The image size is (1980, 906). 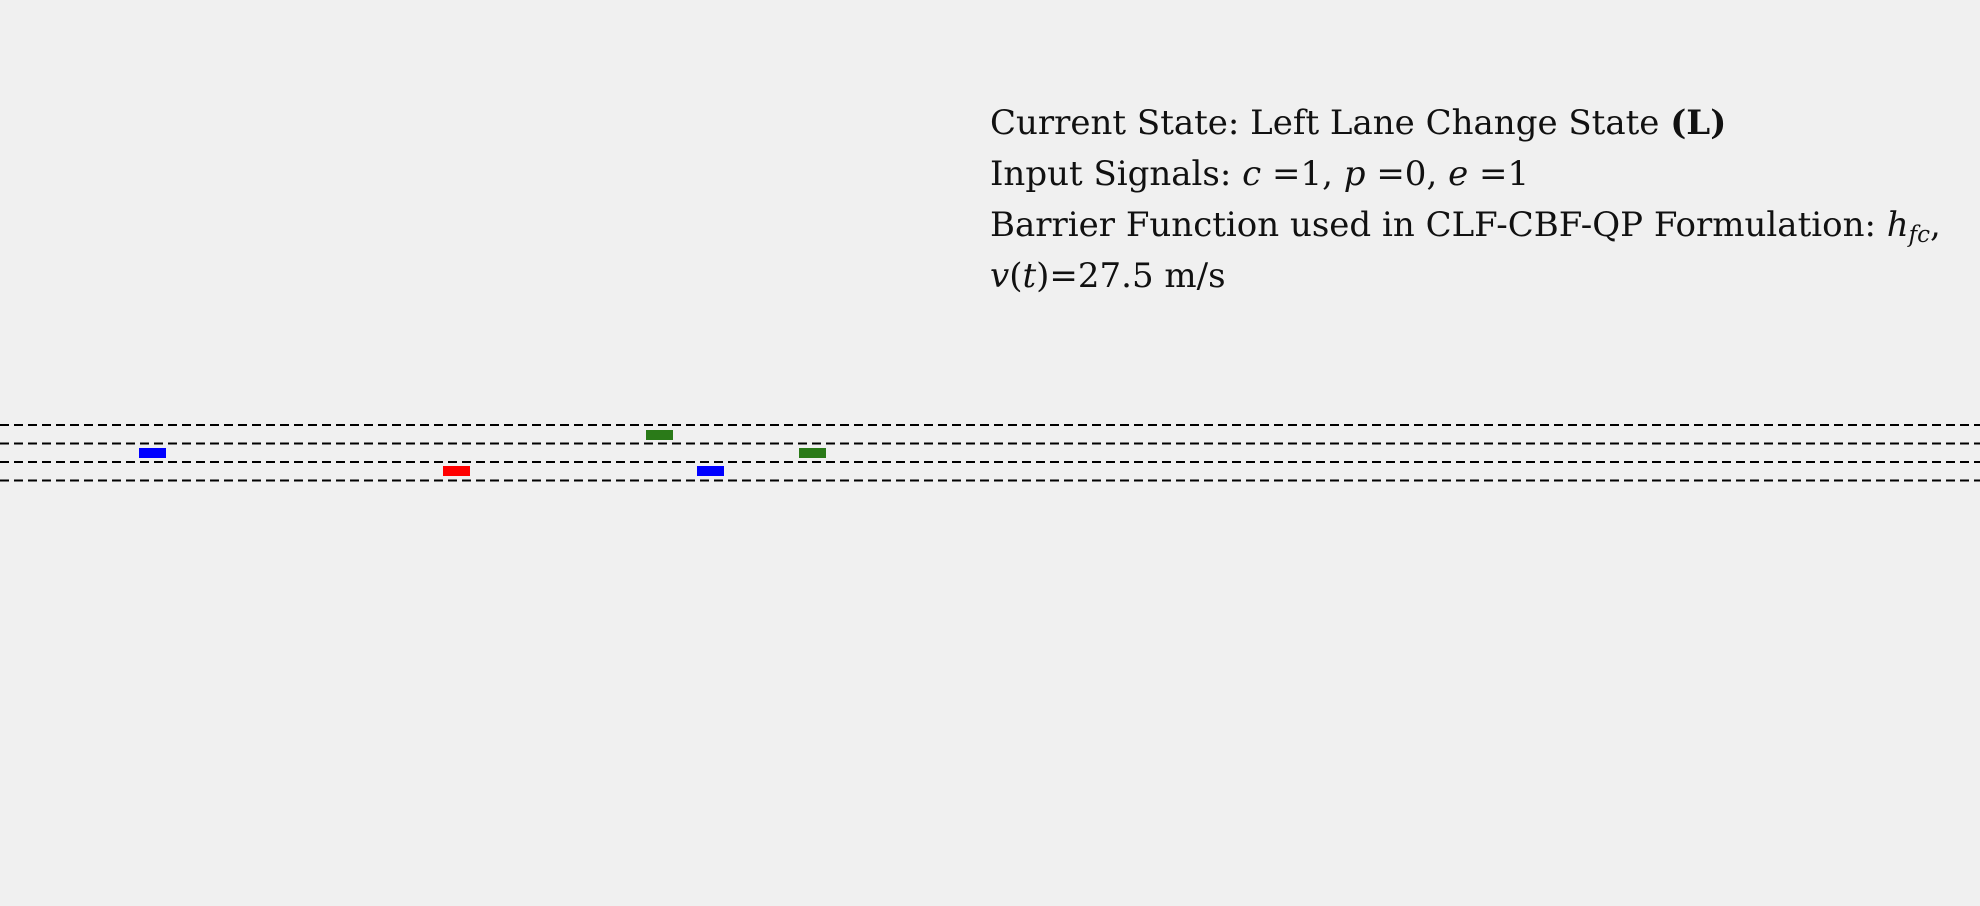 I want to click on signal-p-value: =0,, so click(x=1407, y=174).